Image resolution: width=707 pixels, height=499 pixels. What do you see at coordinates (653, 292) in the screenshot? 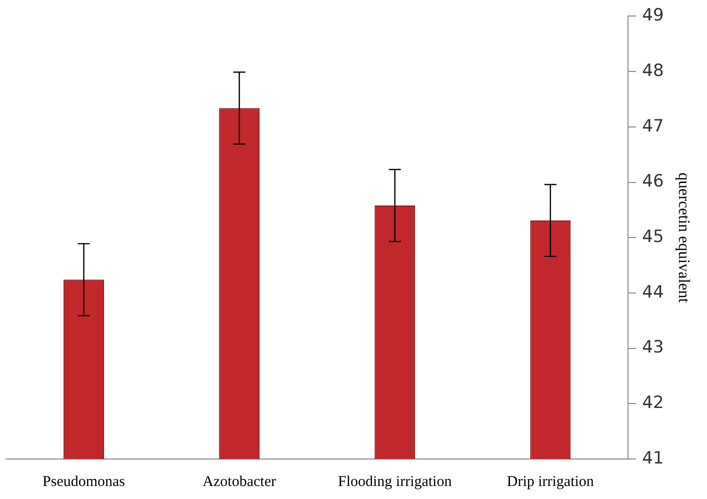
I see `y-tick-label: 44` at bounding box center [653, 292].